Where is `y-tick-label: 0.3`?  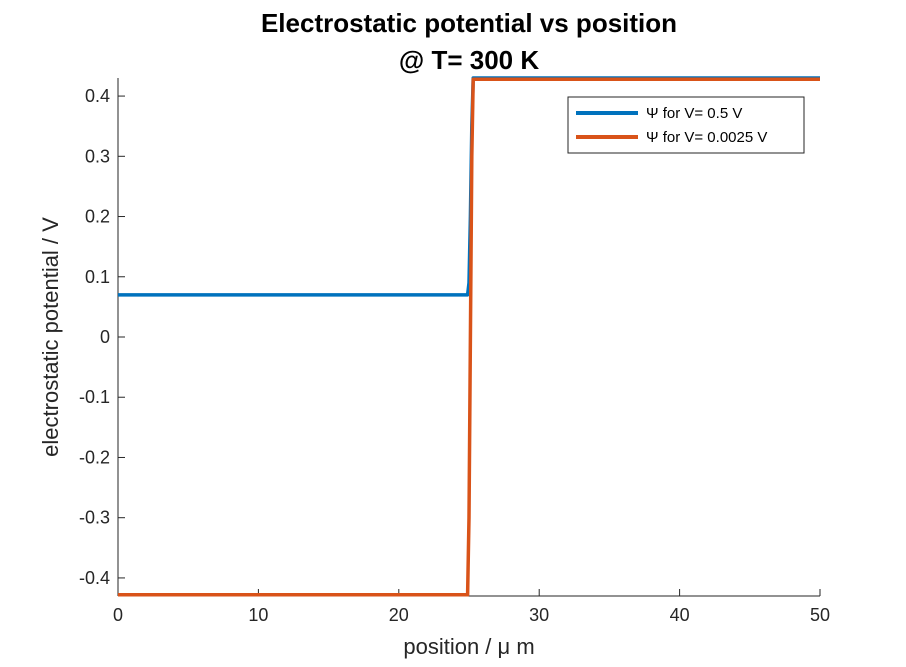 y-tick-label: 0.3 is located at coordinates (97, 156).